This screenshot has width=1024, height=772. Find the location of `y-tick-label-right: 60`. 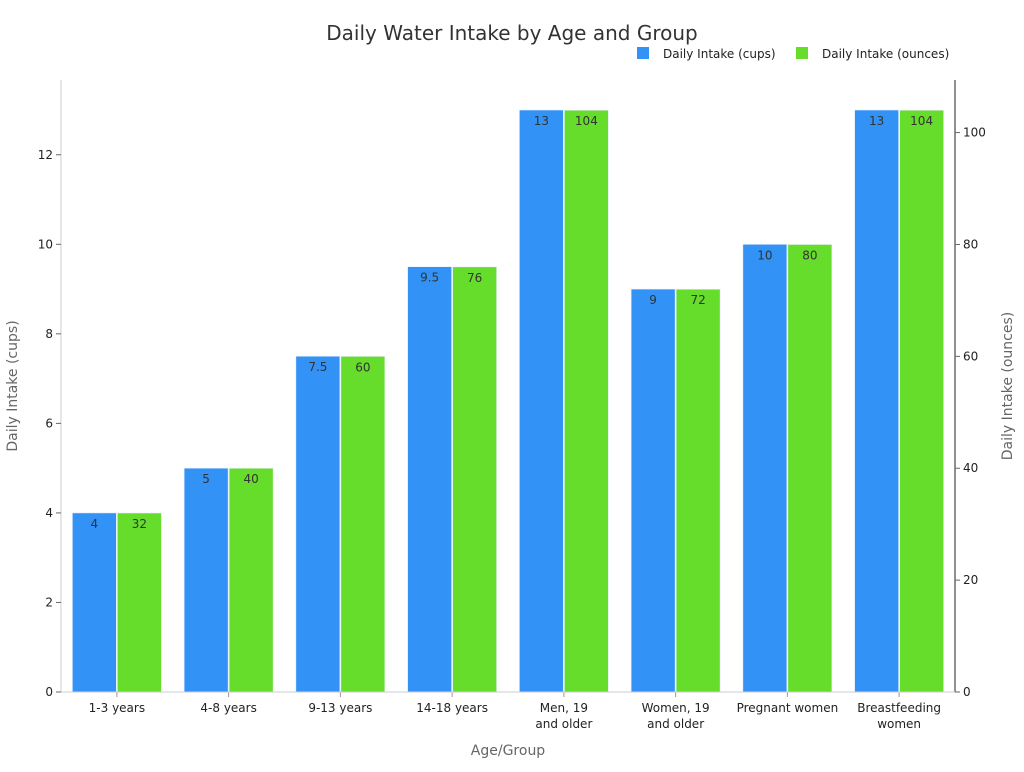

y-tick-label-right: 60 is located at coordinates (970, 356).